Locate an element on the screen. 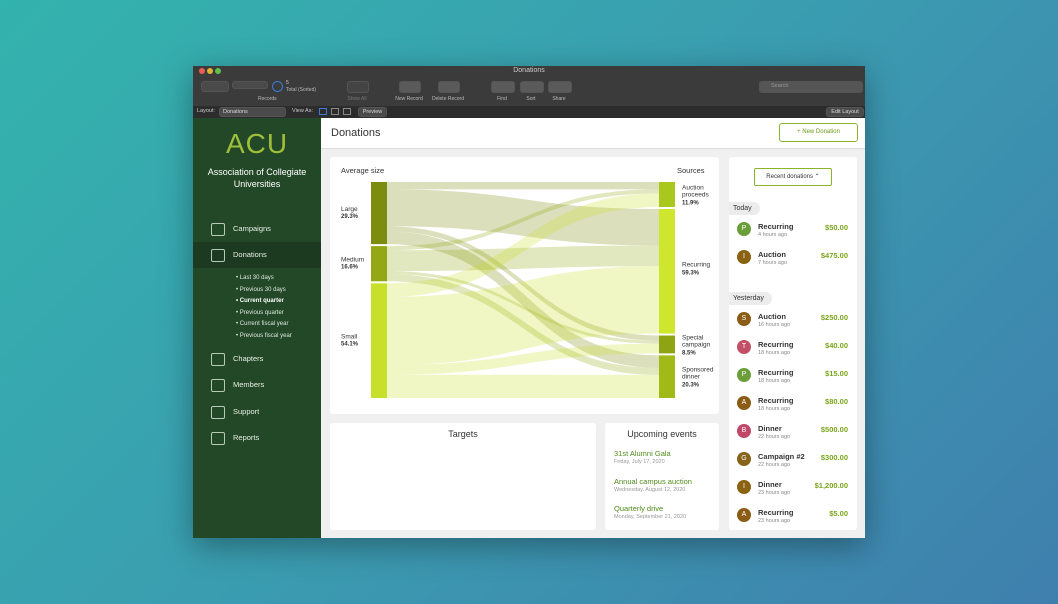 The width and height of the screenshot is (1058, 604). donation-amount: $15.00 is located at coordinates (836, 373).